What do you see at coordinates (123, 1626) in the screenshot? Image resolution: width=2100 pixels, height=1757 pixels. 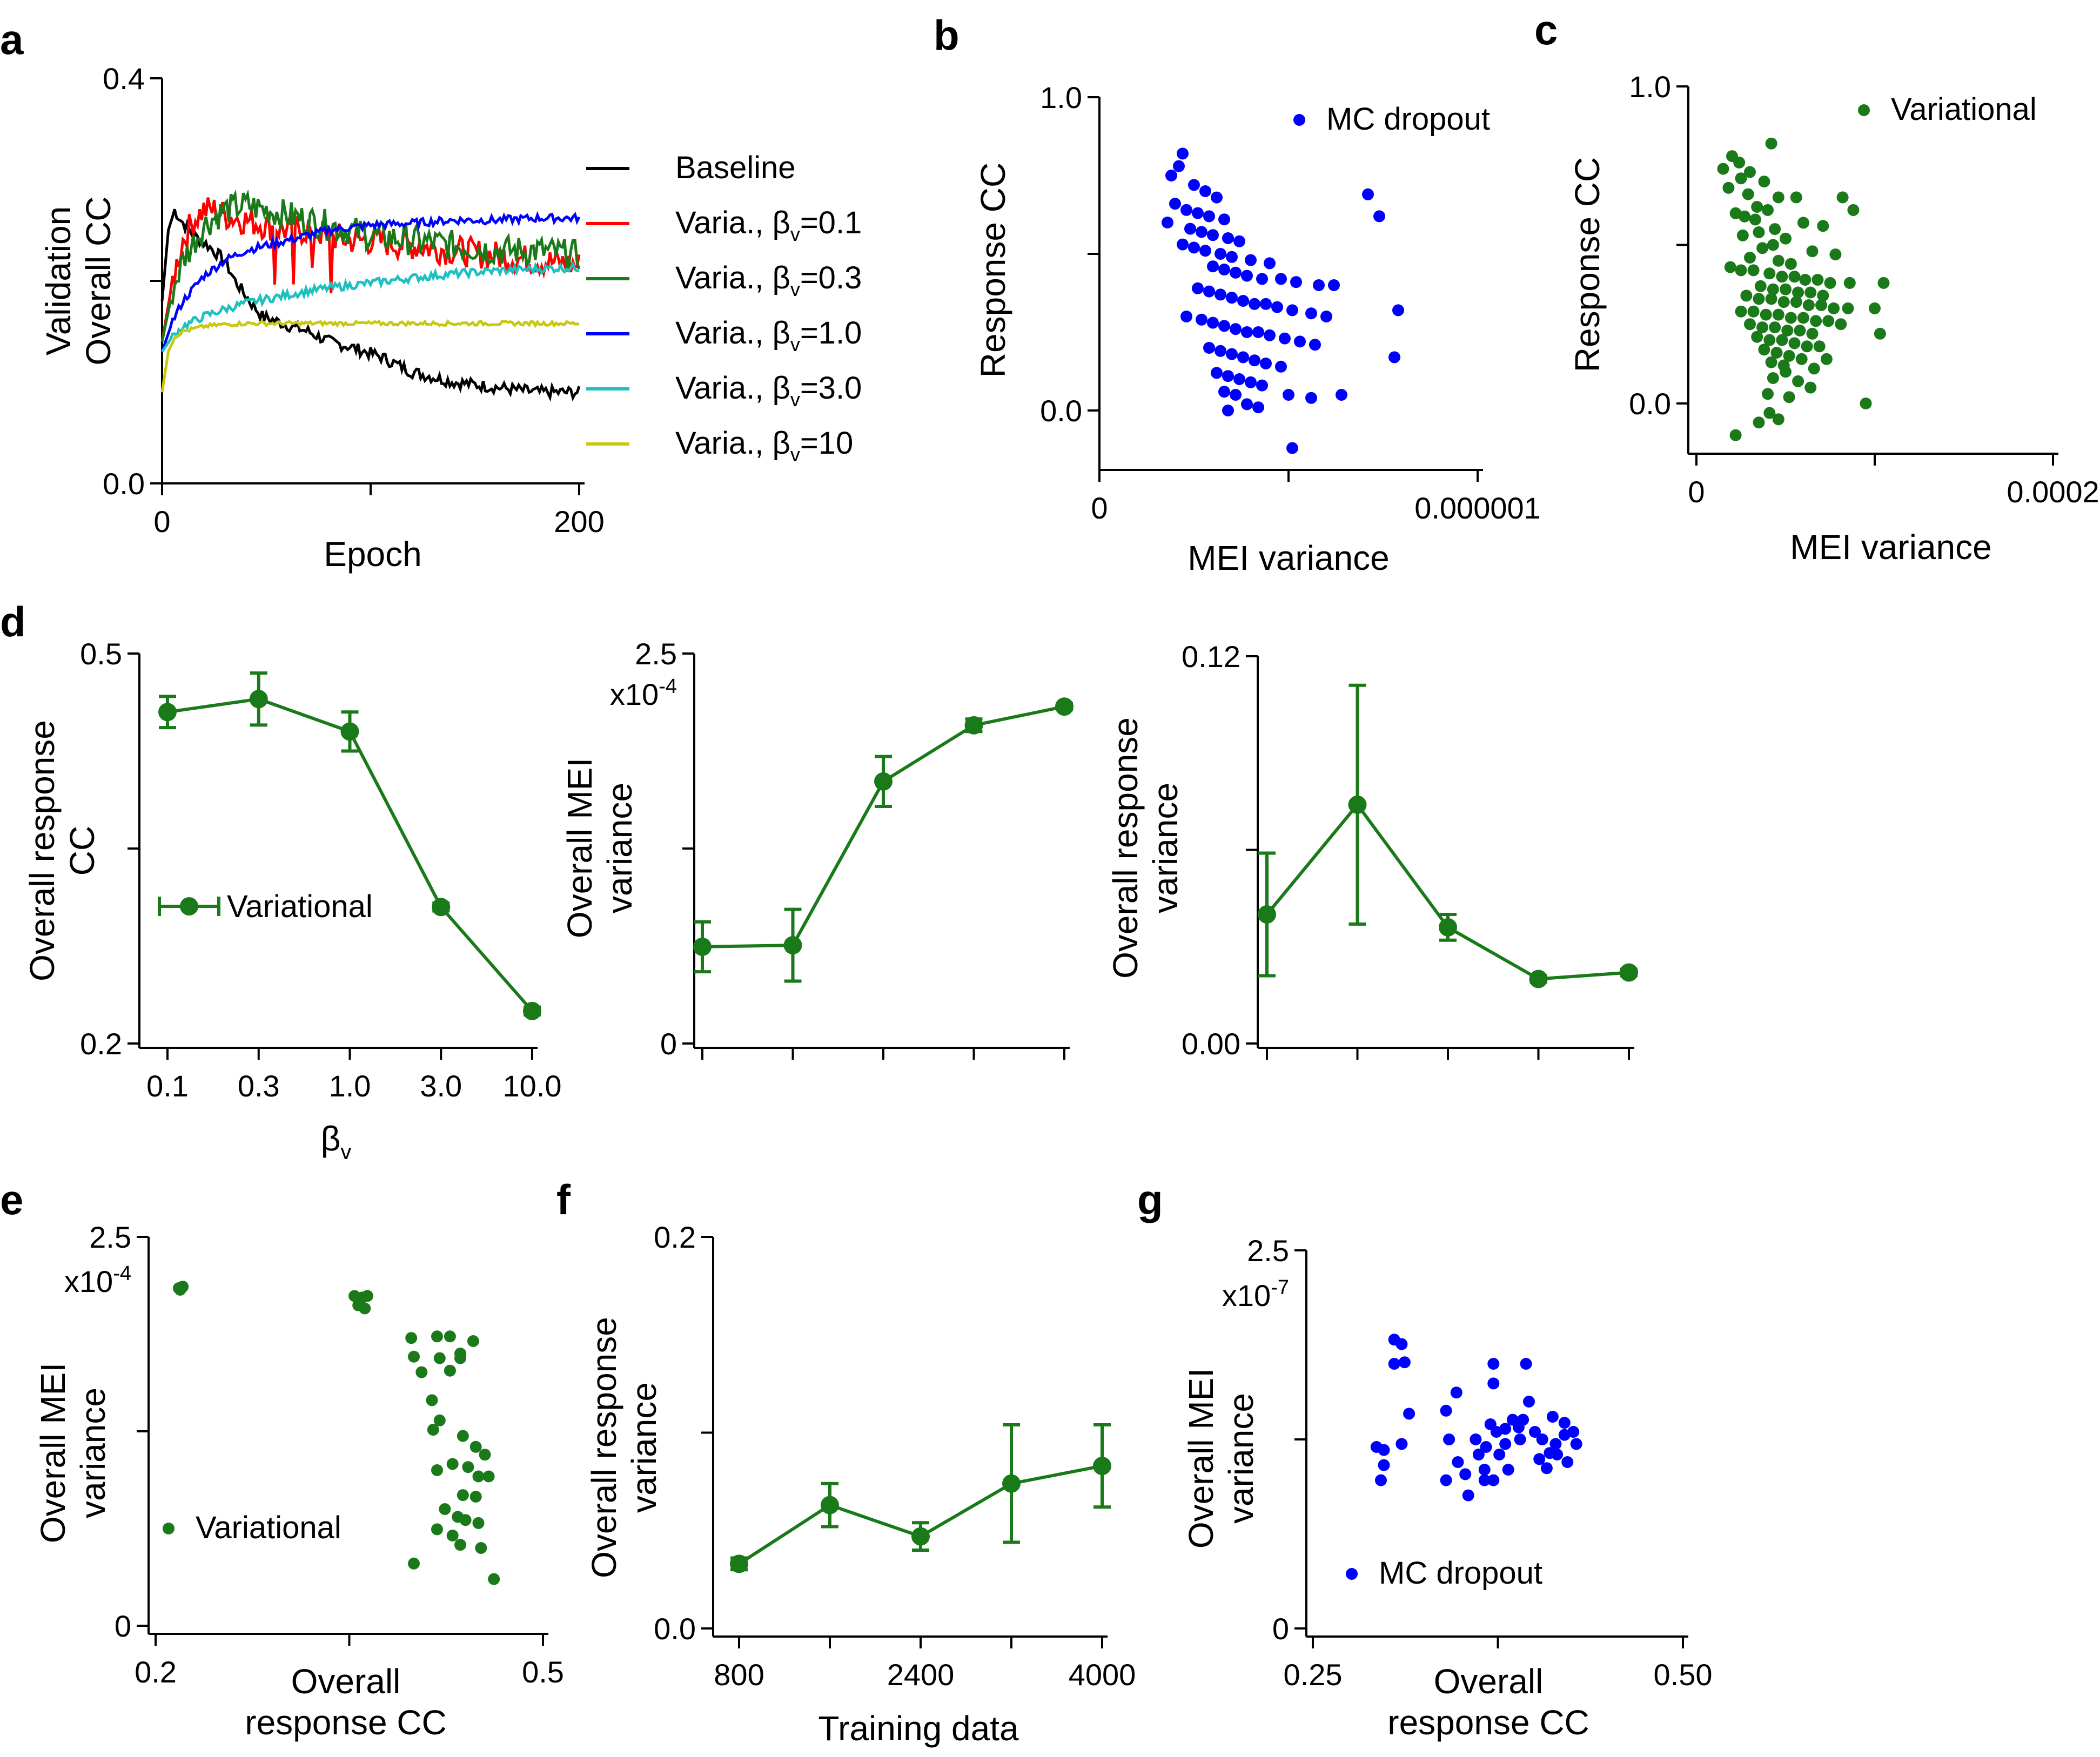 I see `e-y-tick-label: 0` at bounding box center [123, 1626].